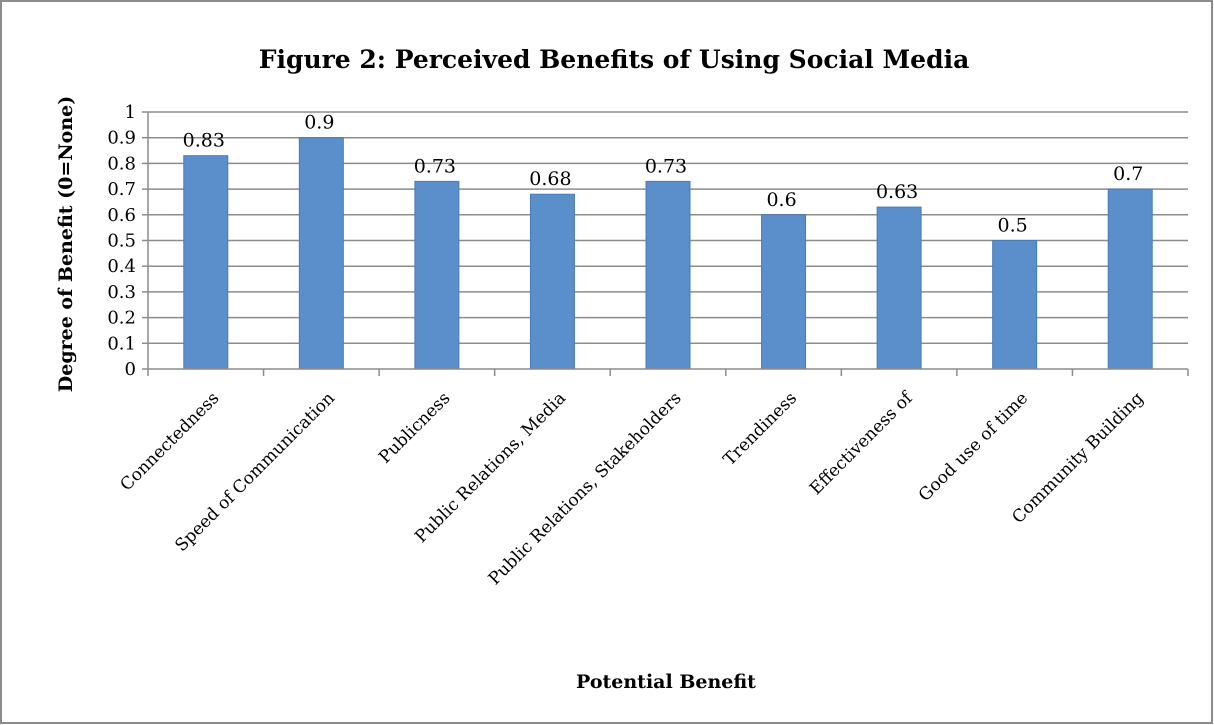 The height and width of the screenshot is (725, 1214). What do you see at coordinates (585, 488) in the screenshot?
I see `category-label: Public Relations, Stakeholders` at bounding box center [585, 488].